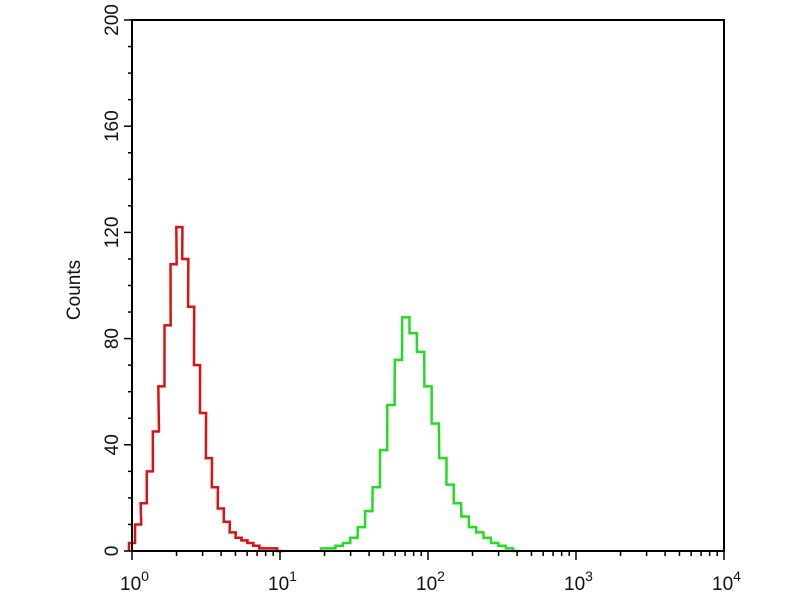 This screenshot has height=600, width=800. Describe the element at coordinates (441, 576) in the screenshot. I see `x-tick-exponent: 2` at that location.